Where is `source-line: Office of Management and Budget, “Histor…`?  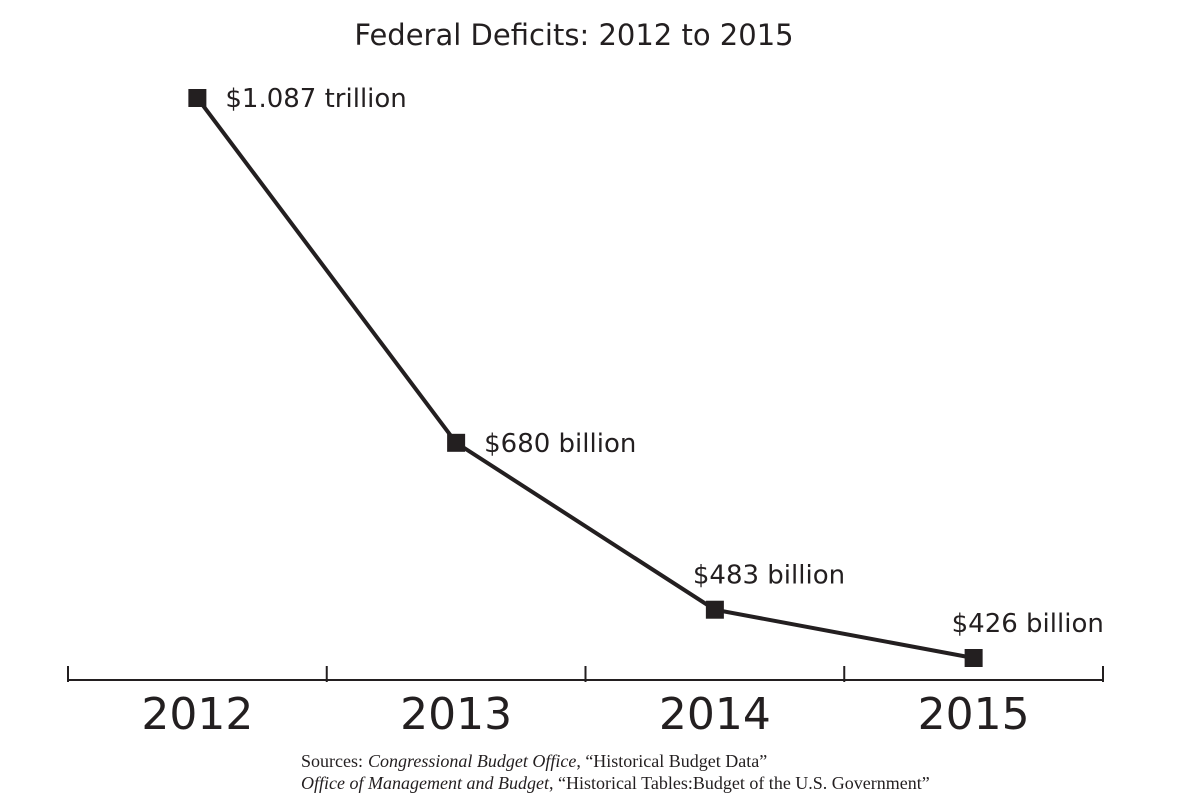 source-line: Office of Management and Budget, “Histor… is located at coordinates (615, 783).